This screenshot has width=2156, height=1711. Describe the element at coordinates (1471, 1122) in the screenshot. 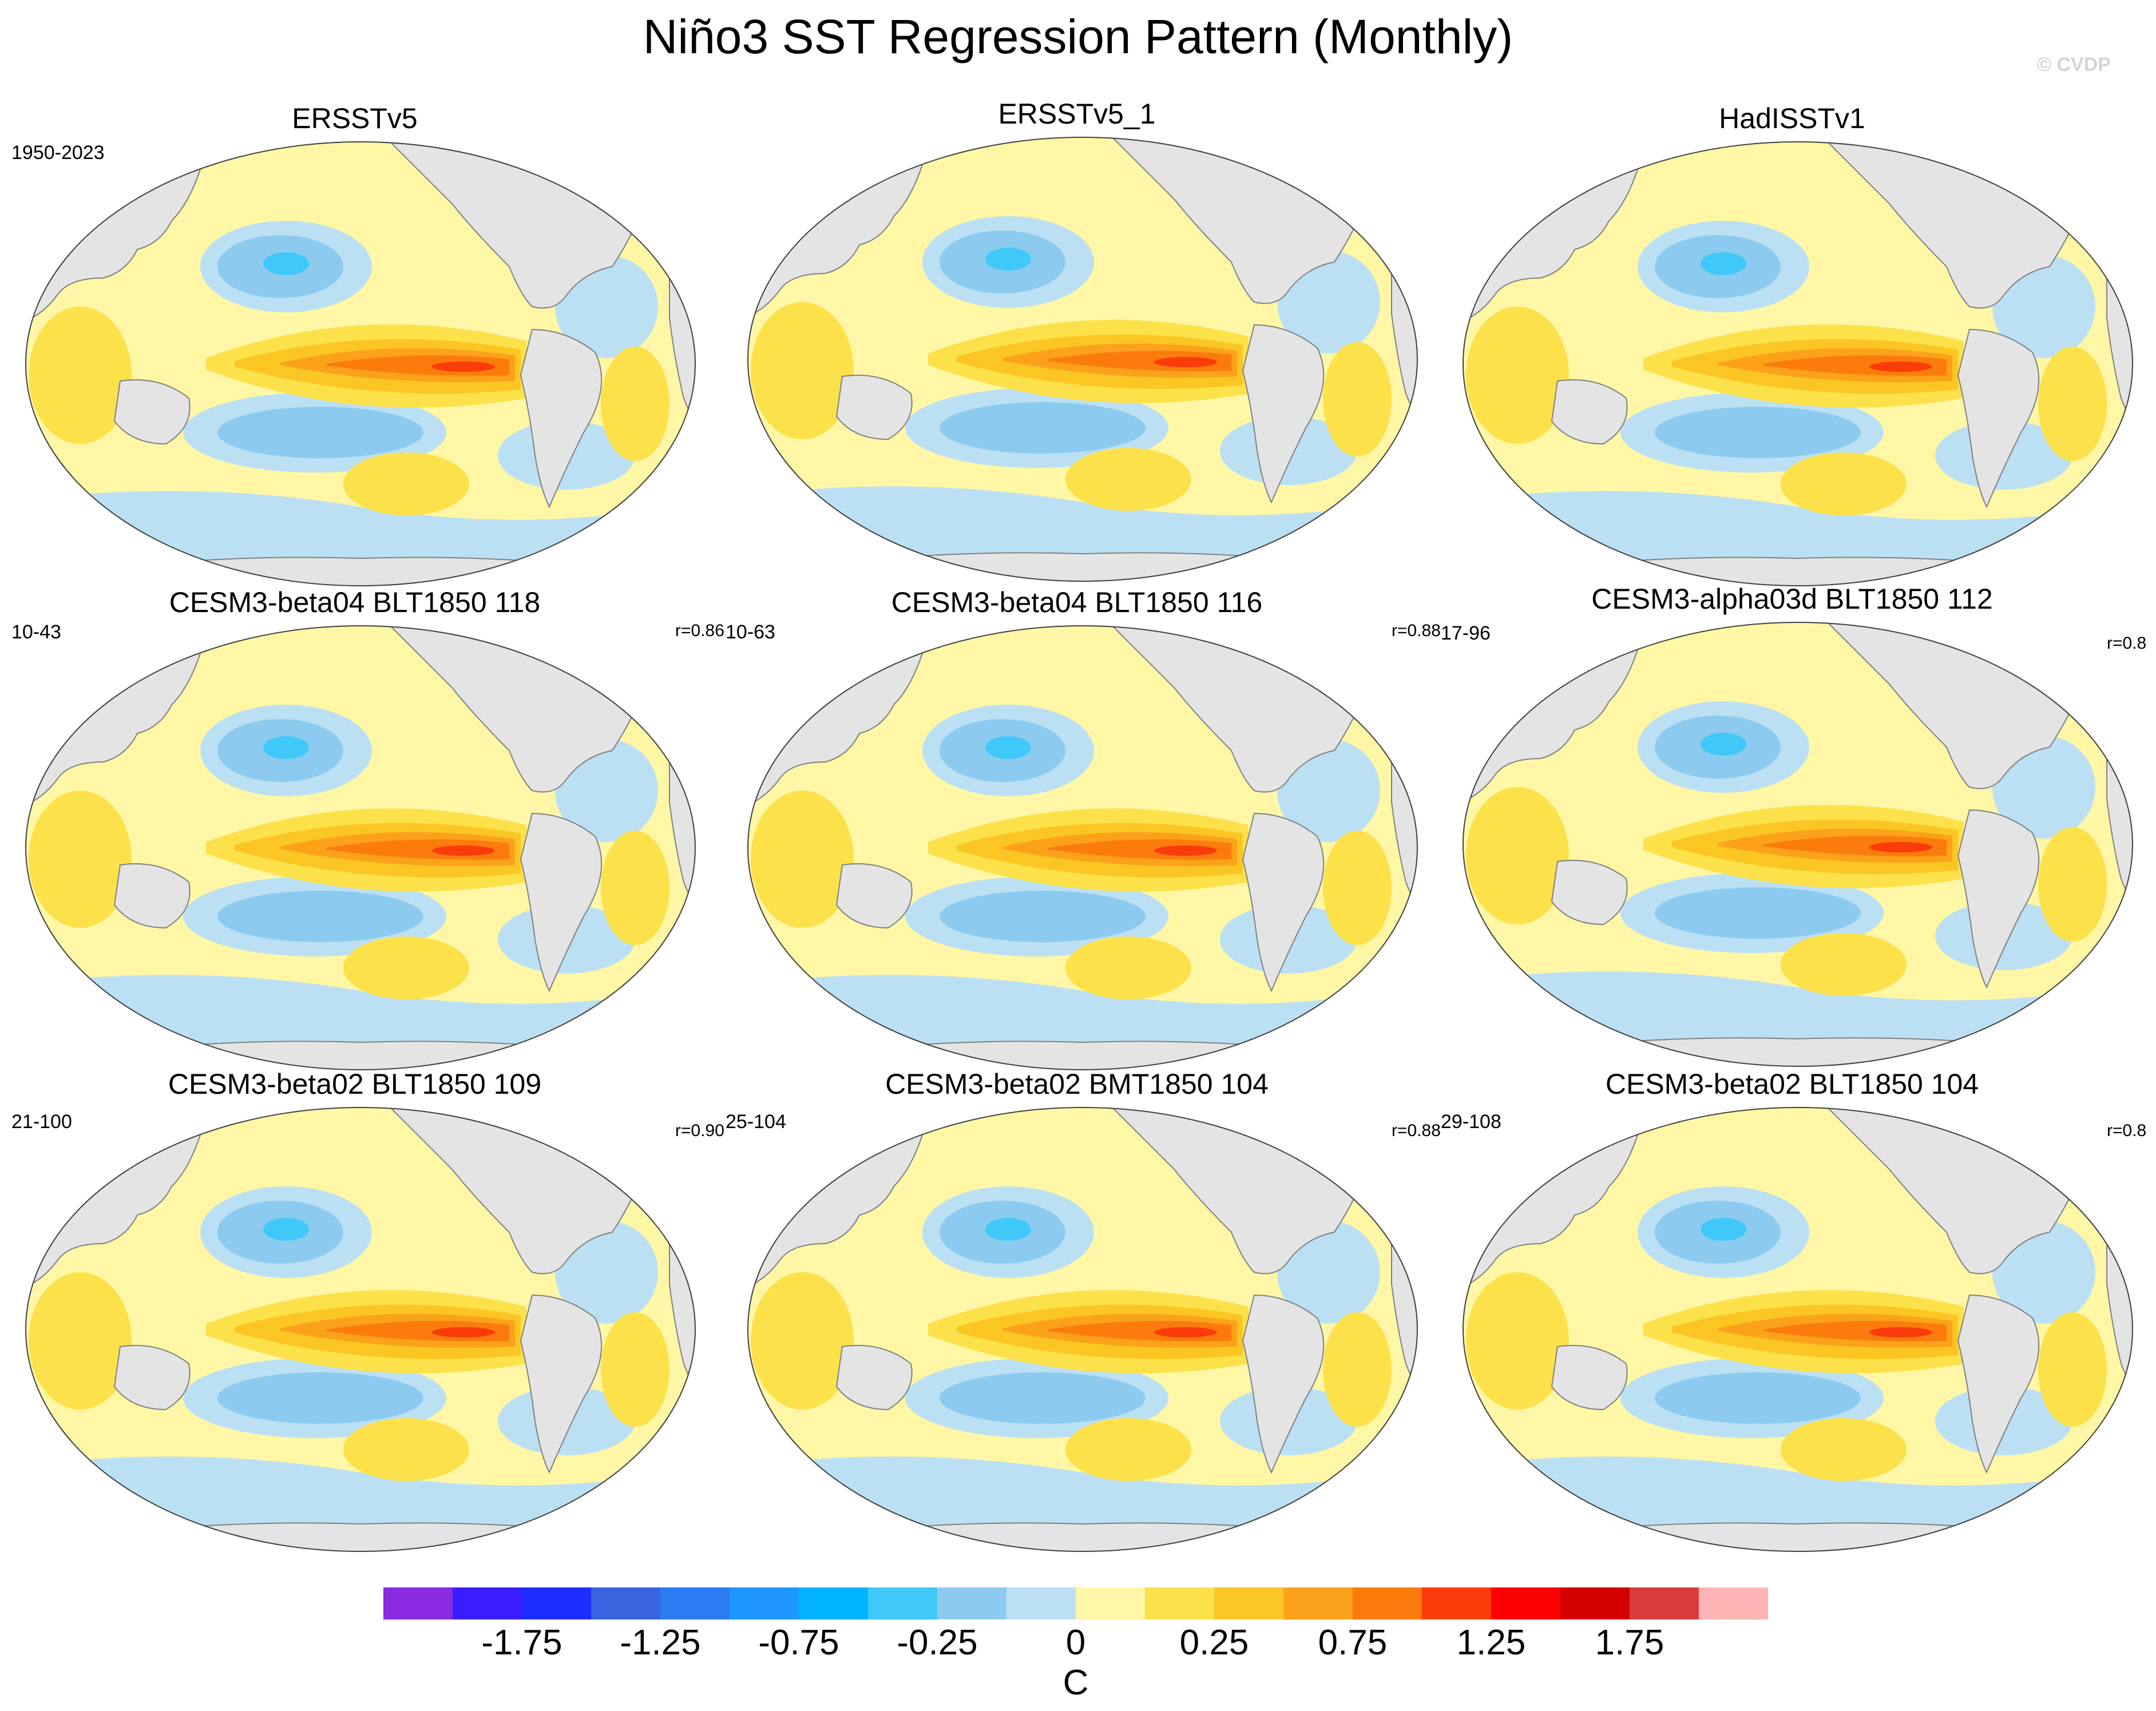

I see `period-label: 29-108` at that location.